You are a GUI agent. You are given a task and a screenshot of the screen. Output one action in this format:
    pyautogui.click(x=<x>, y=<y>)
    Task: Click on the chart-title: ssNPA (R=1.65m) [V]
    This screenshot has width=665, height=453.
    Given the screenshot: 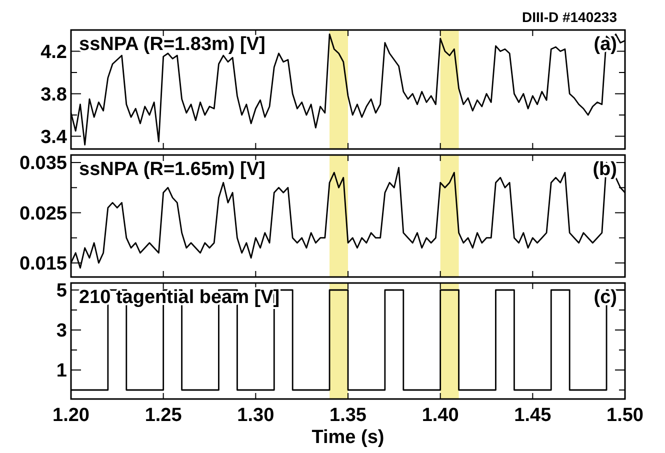 What is the action you would take?
    pyautogui.click(x=172, y=169)
    